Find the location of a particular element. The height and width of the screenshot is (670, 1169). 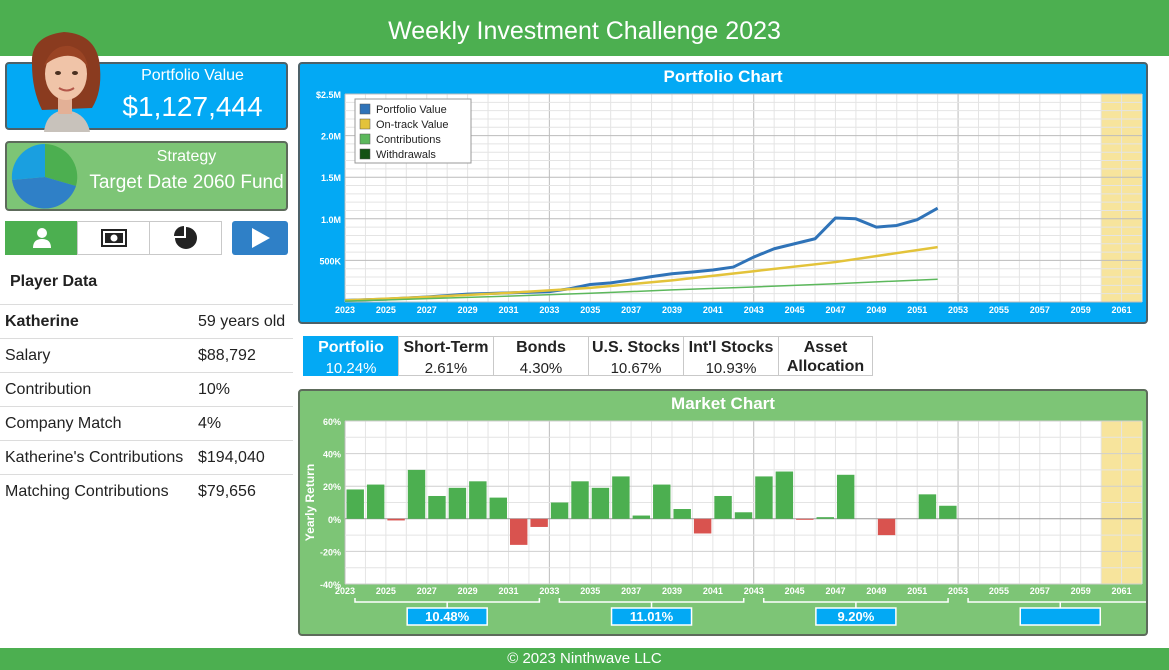

legend-box is located at coordinates (413, 131).